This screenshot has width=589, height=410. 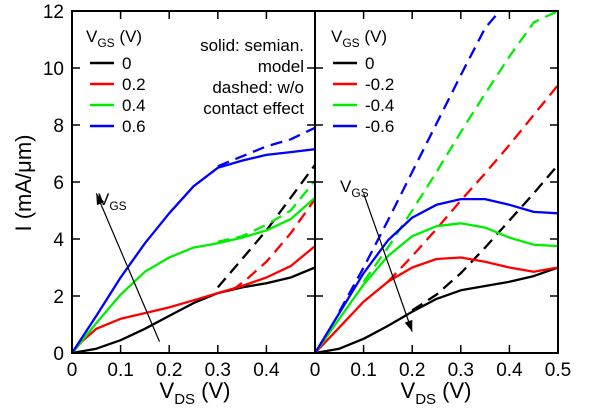 I want to click on curve-right-vgs--0.2-solid, so click(x=436, y=304).